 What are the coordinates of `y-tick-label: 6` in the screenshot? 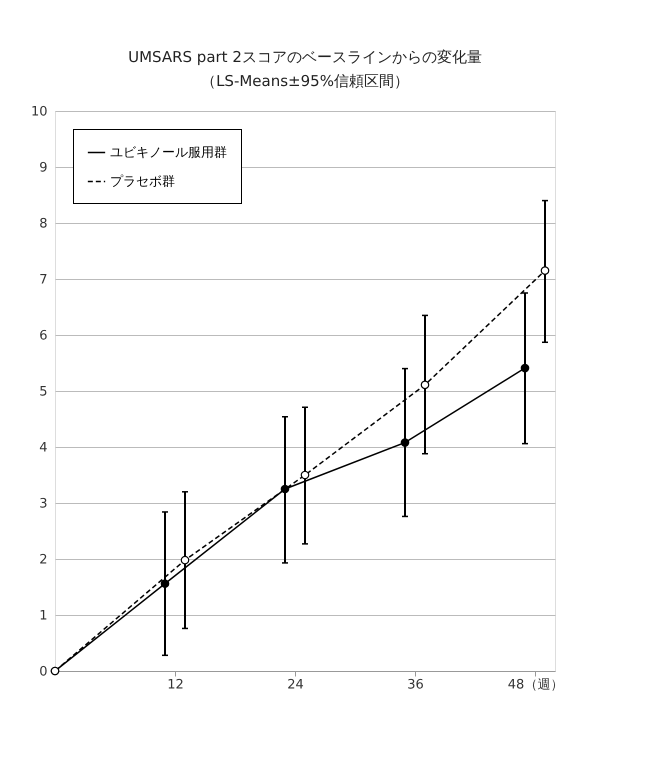 It's located at (43, 336).